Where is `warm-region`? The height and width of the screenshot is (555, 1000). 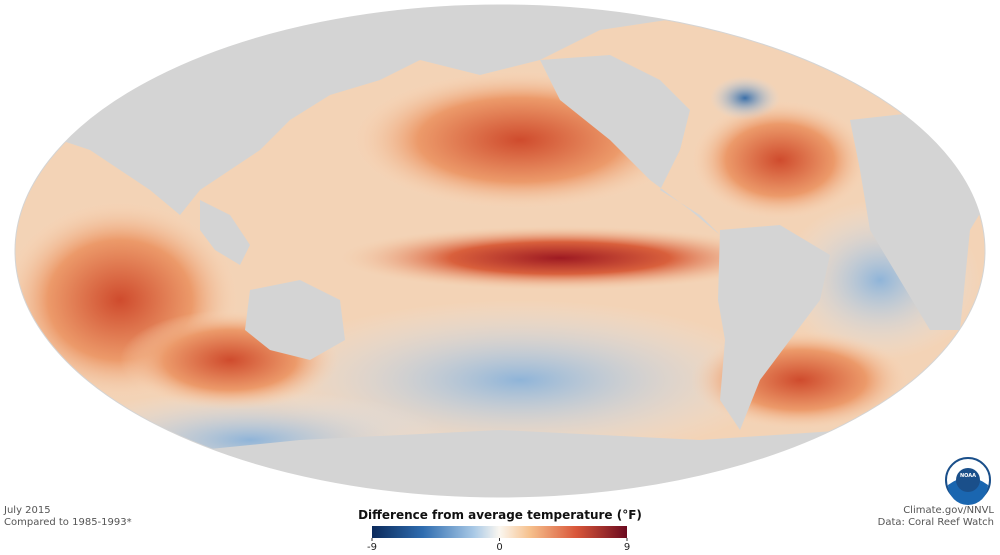
warm-region is located at coordinates (780, 160).